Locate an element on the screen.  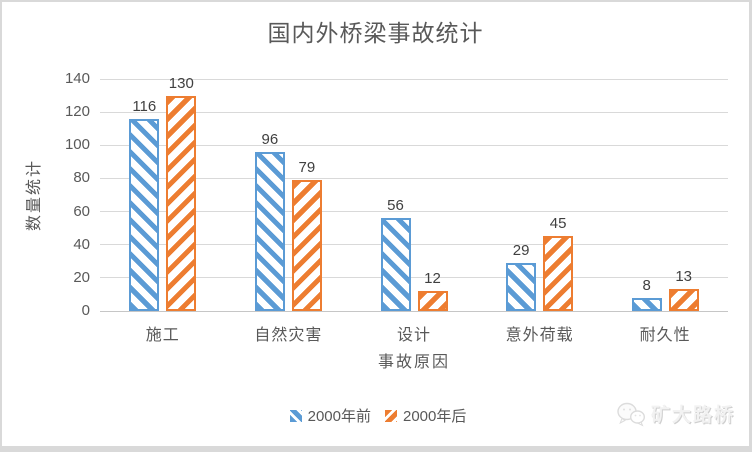
y-tick-100: 100 is located at coordinates (77, 145).